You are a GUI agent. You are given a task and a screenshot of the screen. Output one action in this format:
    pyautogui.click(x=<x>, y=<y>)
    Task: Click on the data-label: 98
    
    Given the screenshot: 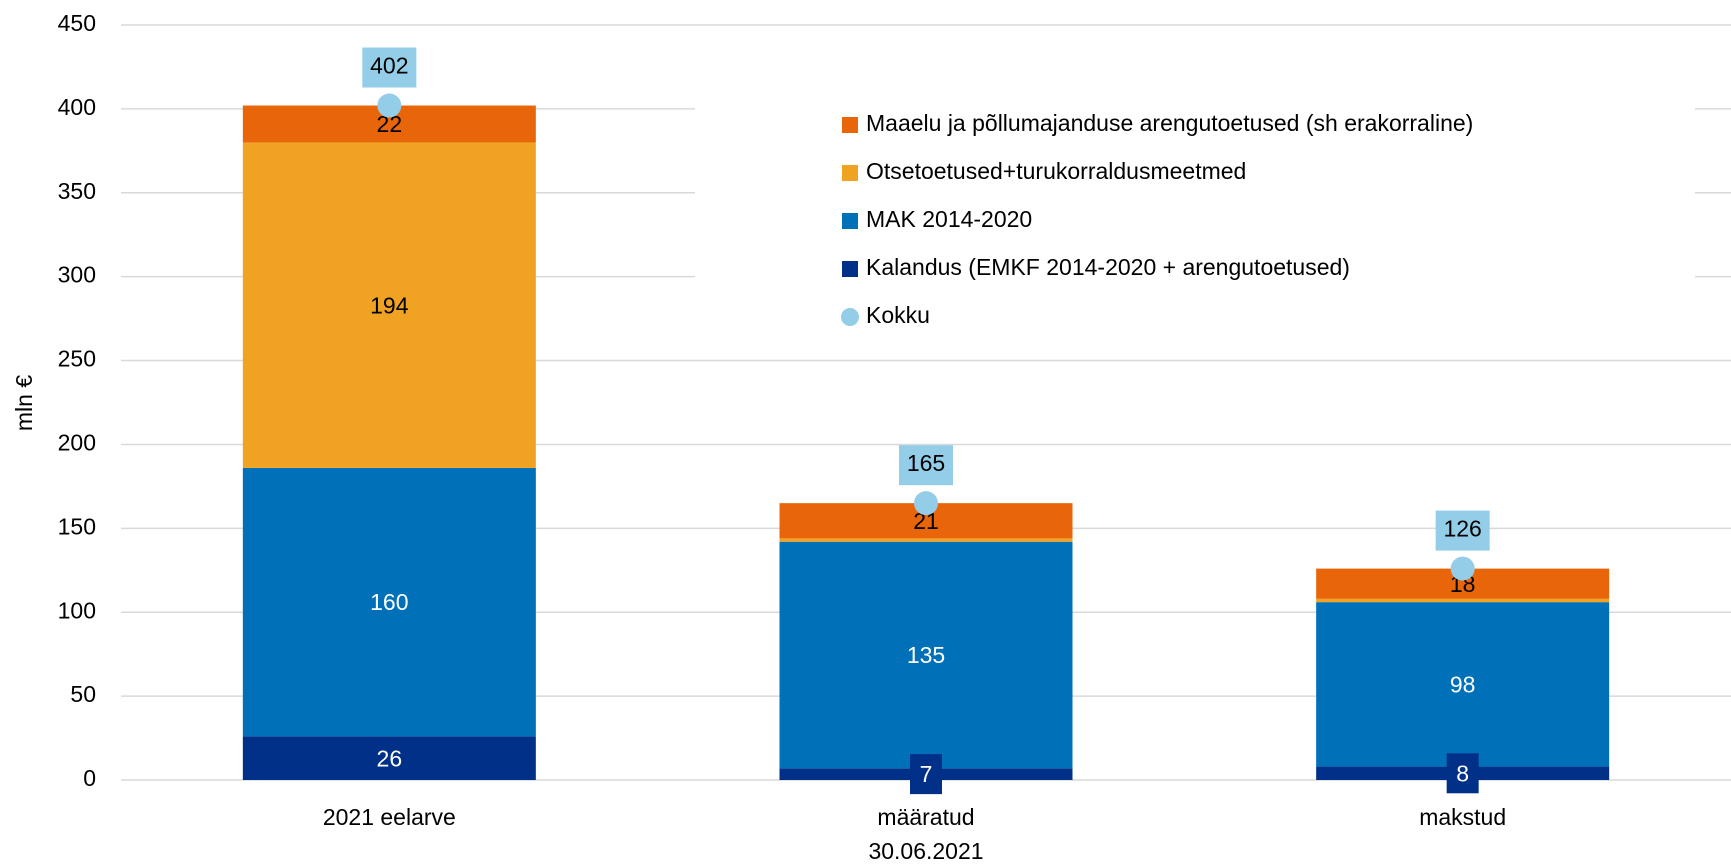 What is the action you would take?
    pyautogui.click(x=1463, y=684)
    